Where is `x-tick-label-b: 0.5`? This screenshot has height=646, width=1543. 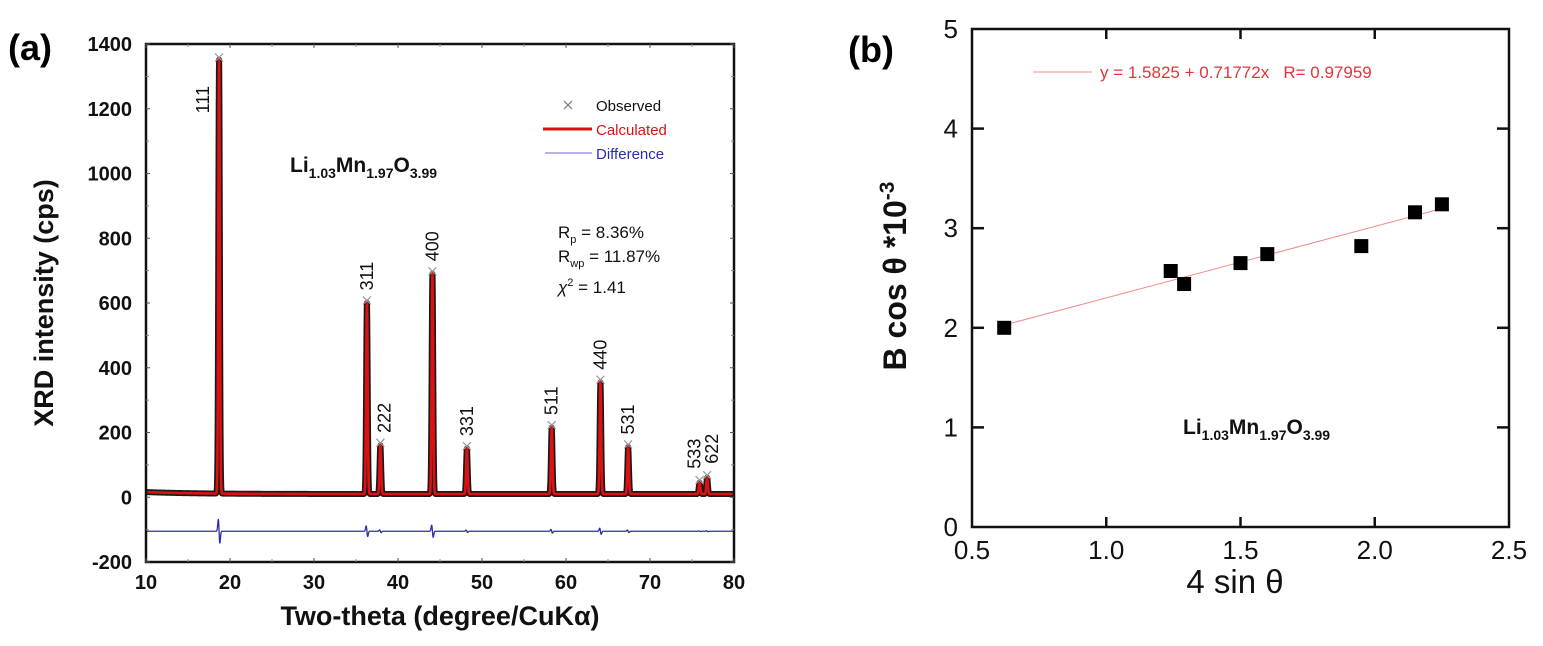 x-tick-label-b: 0.5 is located at coordinates (972, 550).